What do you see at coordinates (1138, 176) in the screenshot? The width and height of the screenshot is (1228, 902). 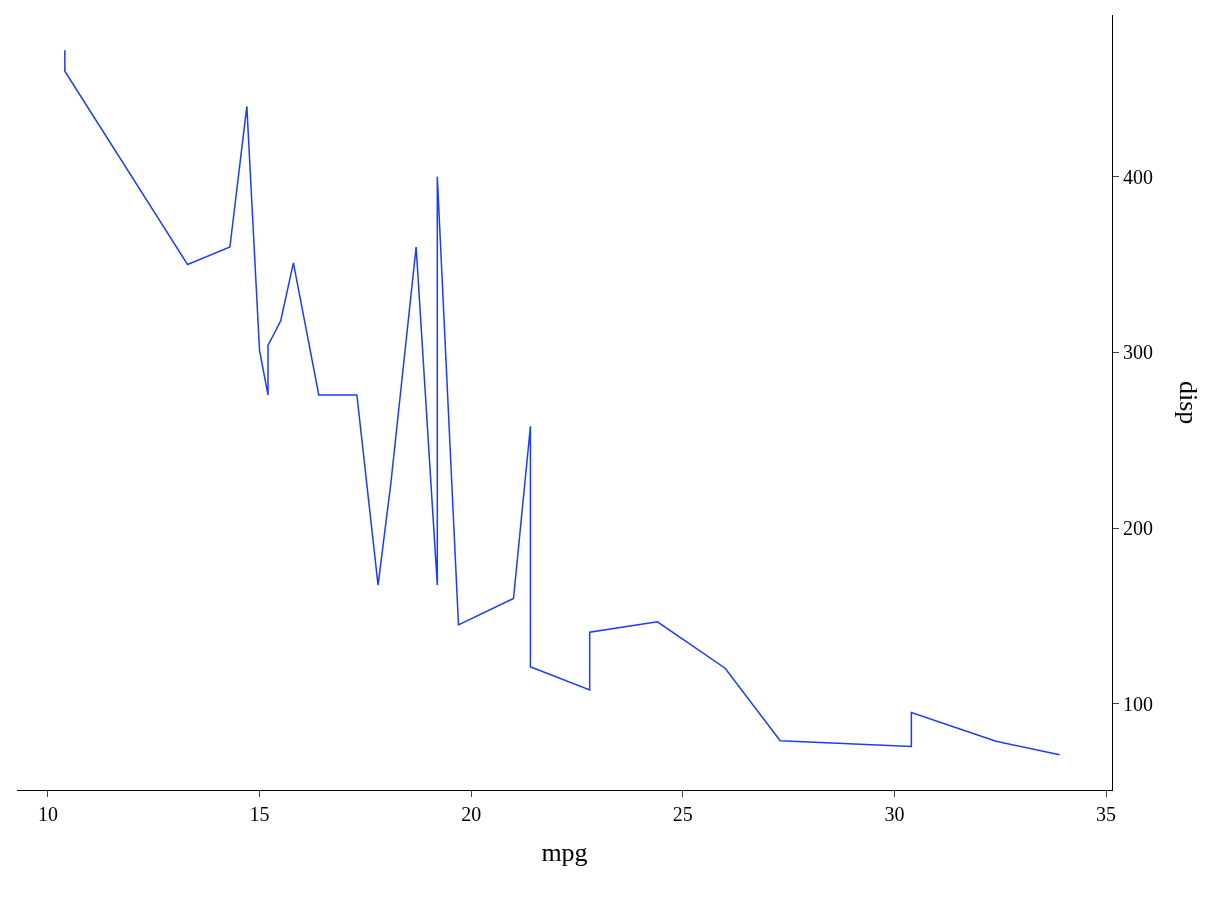 I see `y-tick-label: 400` at bounding box center [1138, 176].